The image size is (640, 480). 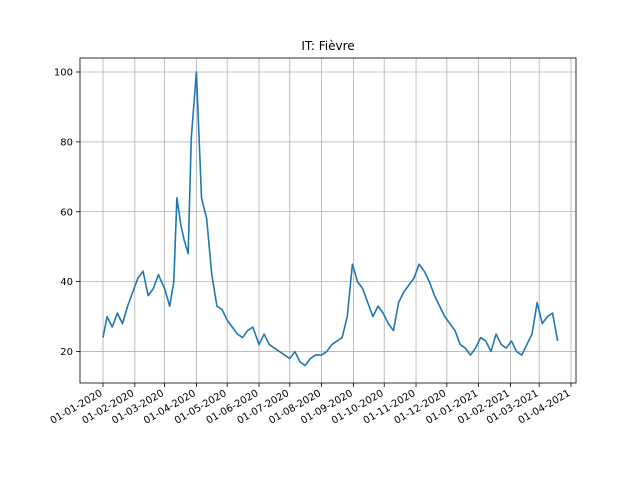 I want to click on y-tick-label: 100, so click(x=63, y=72).